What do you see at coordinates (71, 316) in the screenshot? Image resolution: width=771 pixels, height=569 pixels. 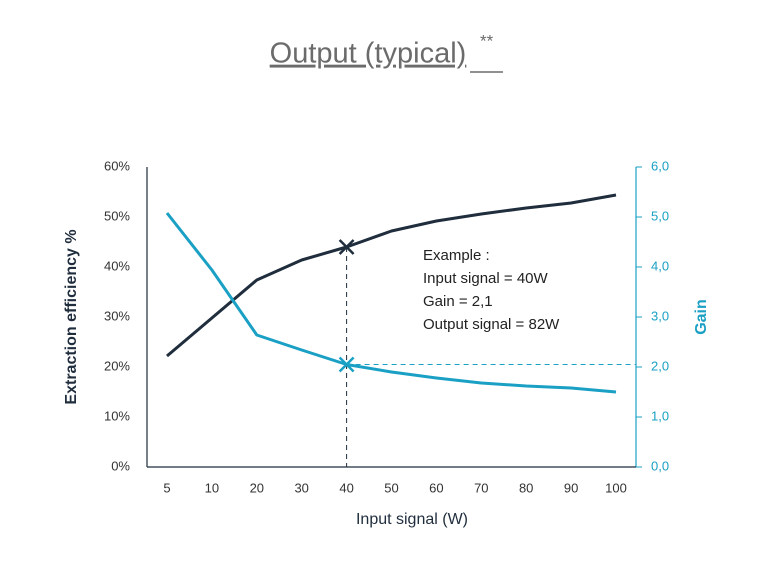 I see `y-axis-label: Extraction efficiency %` at bounding box center [71, 316].